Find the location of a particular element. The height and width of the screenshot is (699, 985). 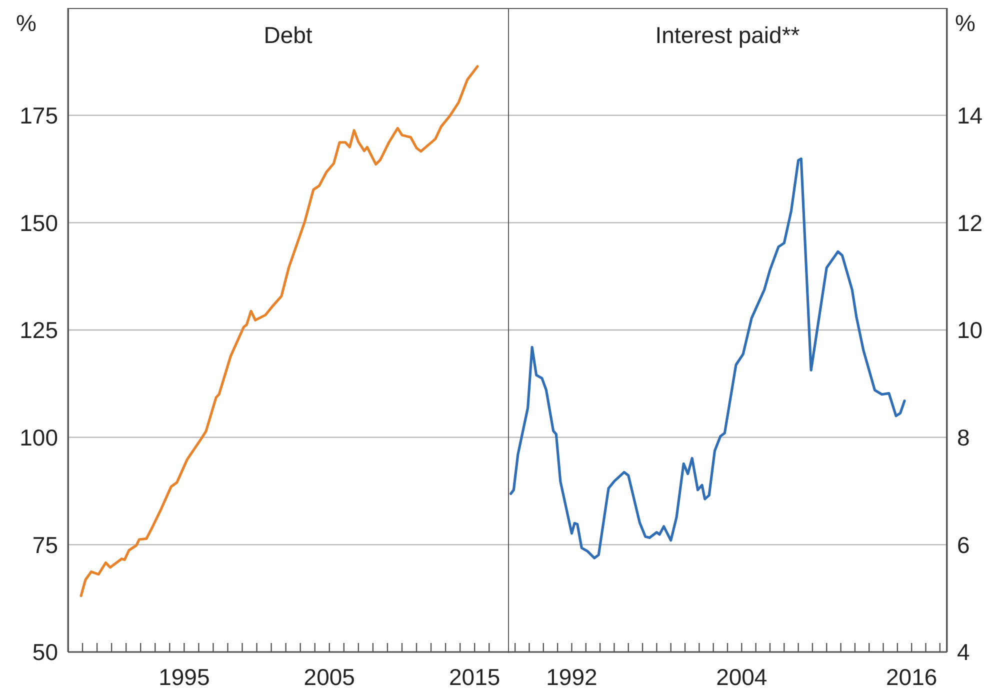

x-tick-label: 2004 is located at coordinates (742, 677).